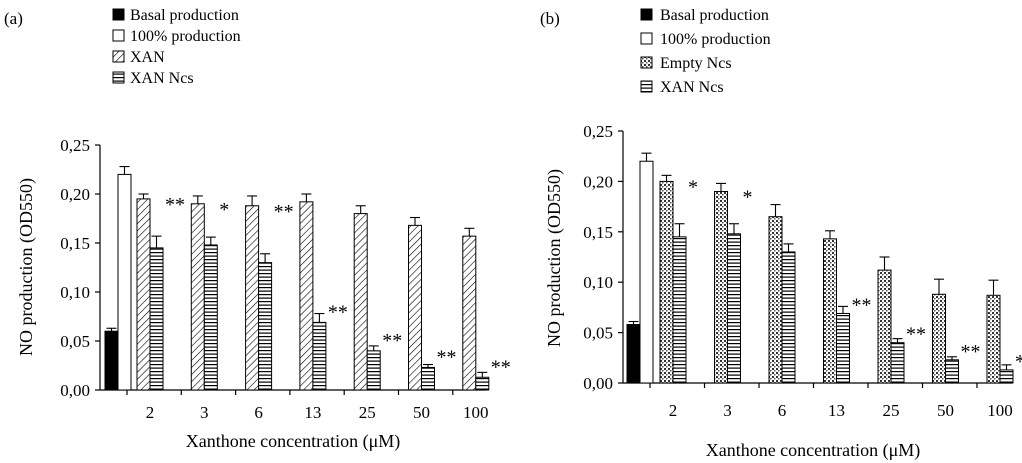 Image resolution: width=1022 pixels, height=463 pixels. What do you see at coordinates (185, 36) in the screenshot?
I see `legend-a-full-label: 100% production` at bounding box center [185, 36].